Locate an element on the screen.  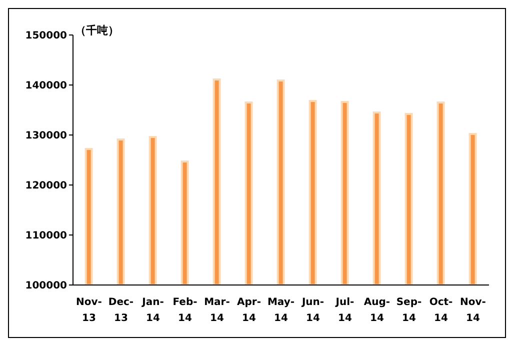
y-tick-label: 140000 is located at coordinates (46, 86).